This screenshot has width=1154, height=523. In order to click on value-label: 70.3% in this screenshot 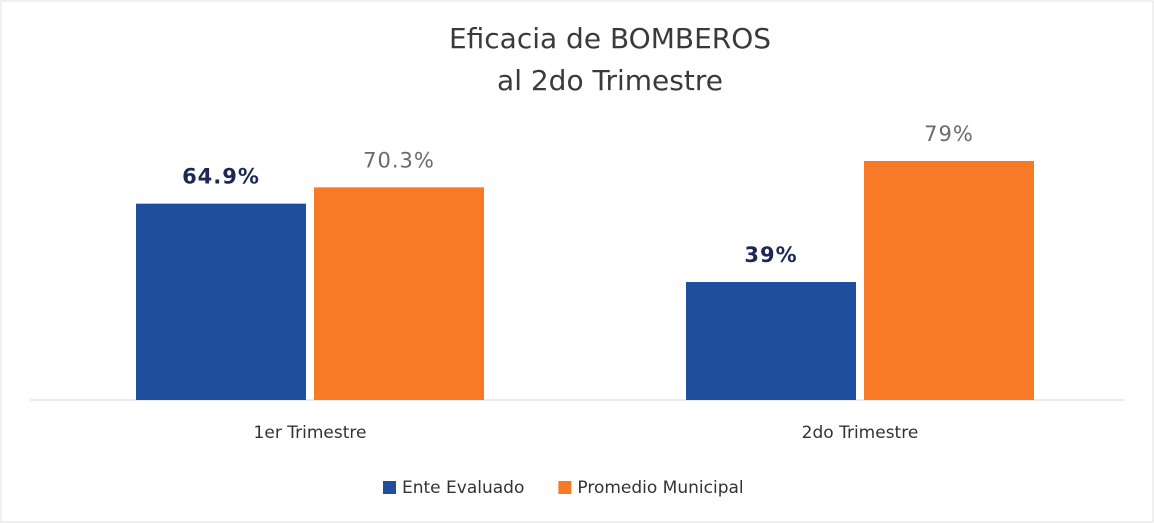, I will do `click(399, 160)`.